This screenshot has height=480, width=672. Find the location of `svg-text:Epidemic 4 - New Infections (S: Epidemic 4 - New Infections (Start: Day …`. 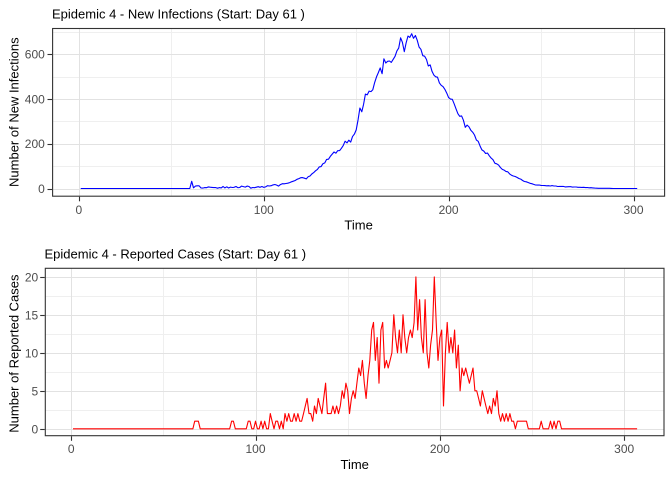

svg-text:Epidemic 4 - New Infections (S: Epidemic 4 - New Infections (Start: Day … is located at coordinates (178, 13).